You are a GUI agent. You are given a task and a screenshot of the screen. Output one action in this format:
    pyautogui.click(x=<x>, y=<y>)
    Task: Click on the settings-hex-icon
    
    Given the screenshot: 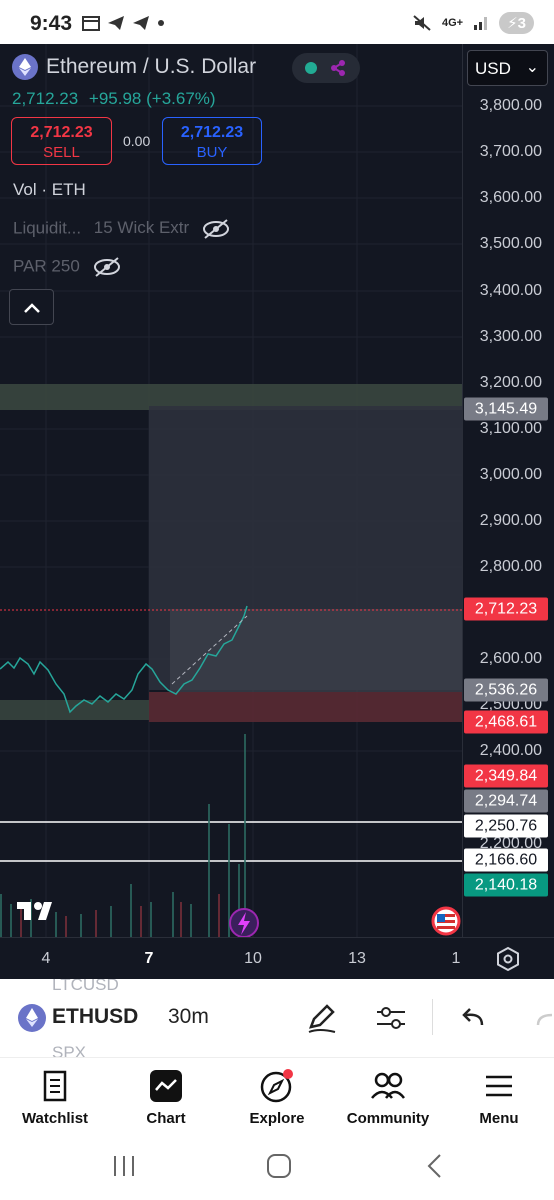 What is the action you would take?
    pyautogui.click(x=508, y=959)
    